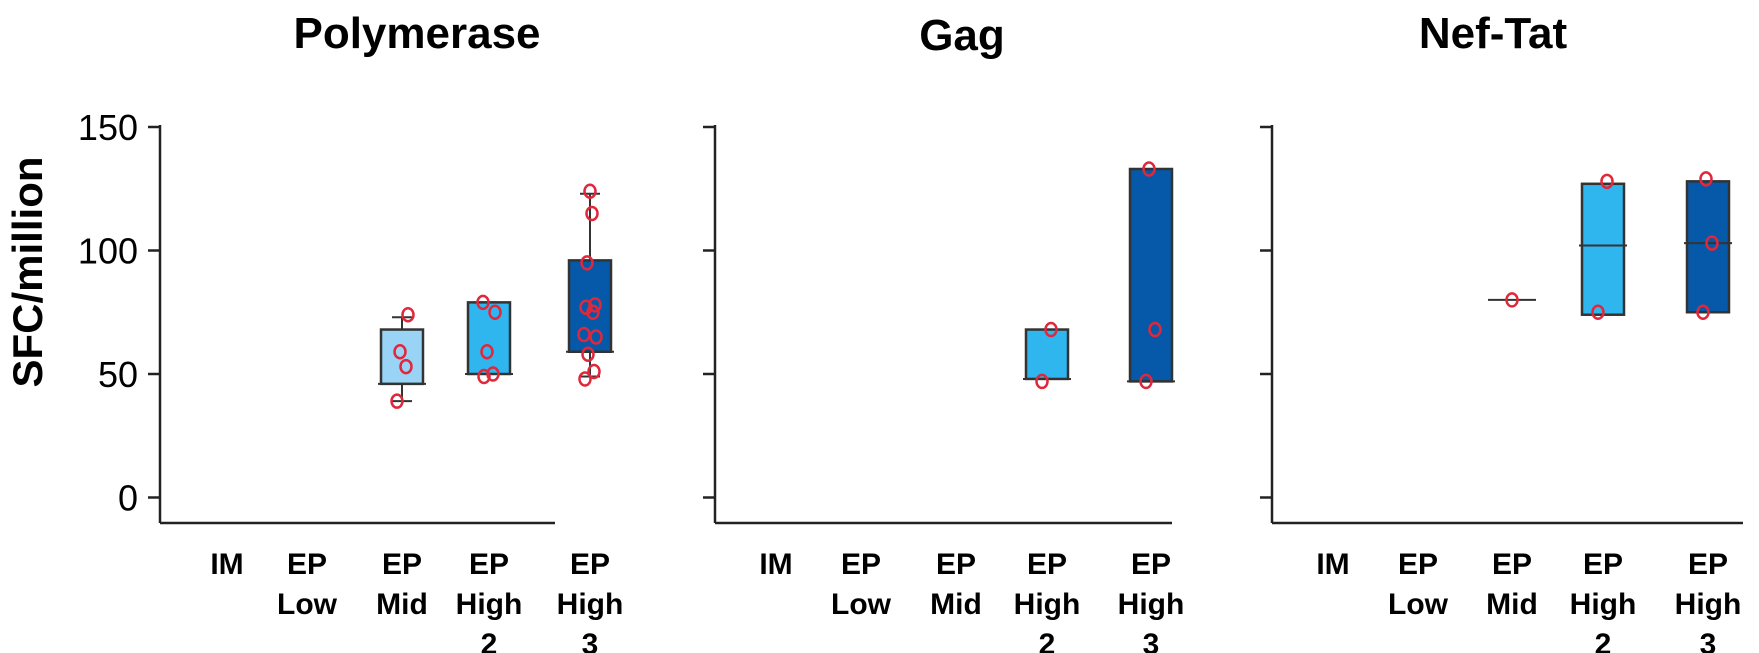 This screenshot has width=1759, height=653. What do you see at coordinates (108, 127) in the screenshot?
I see `y-tick-label: 150` at bounding box center [108, 127].